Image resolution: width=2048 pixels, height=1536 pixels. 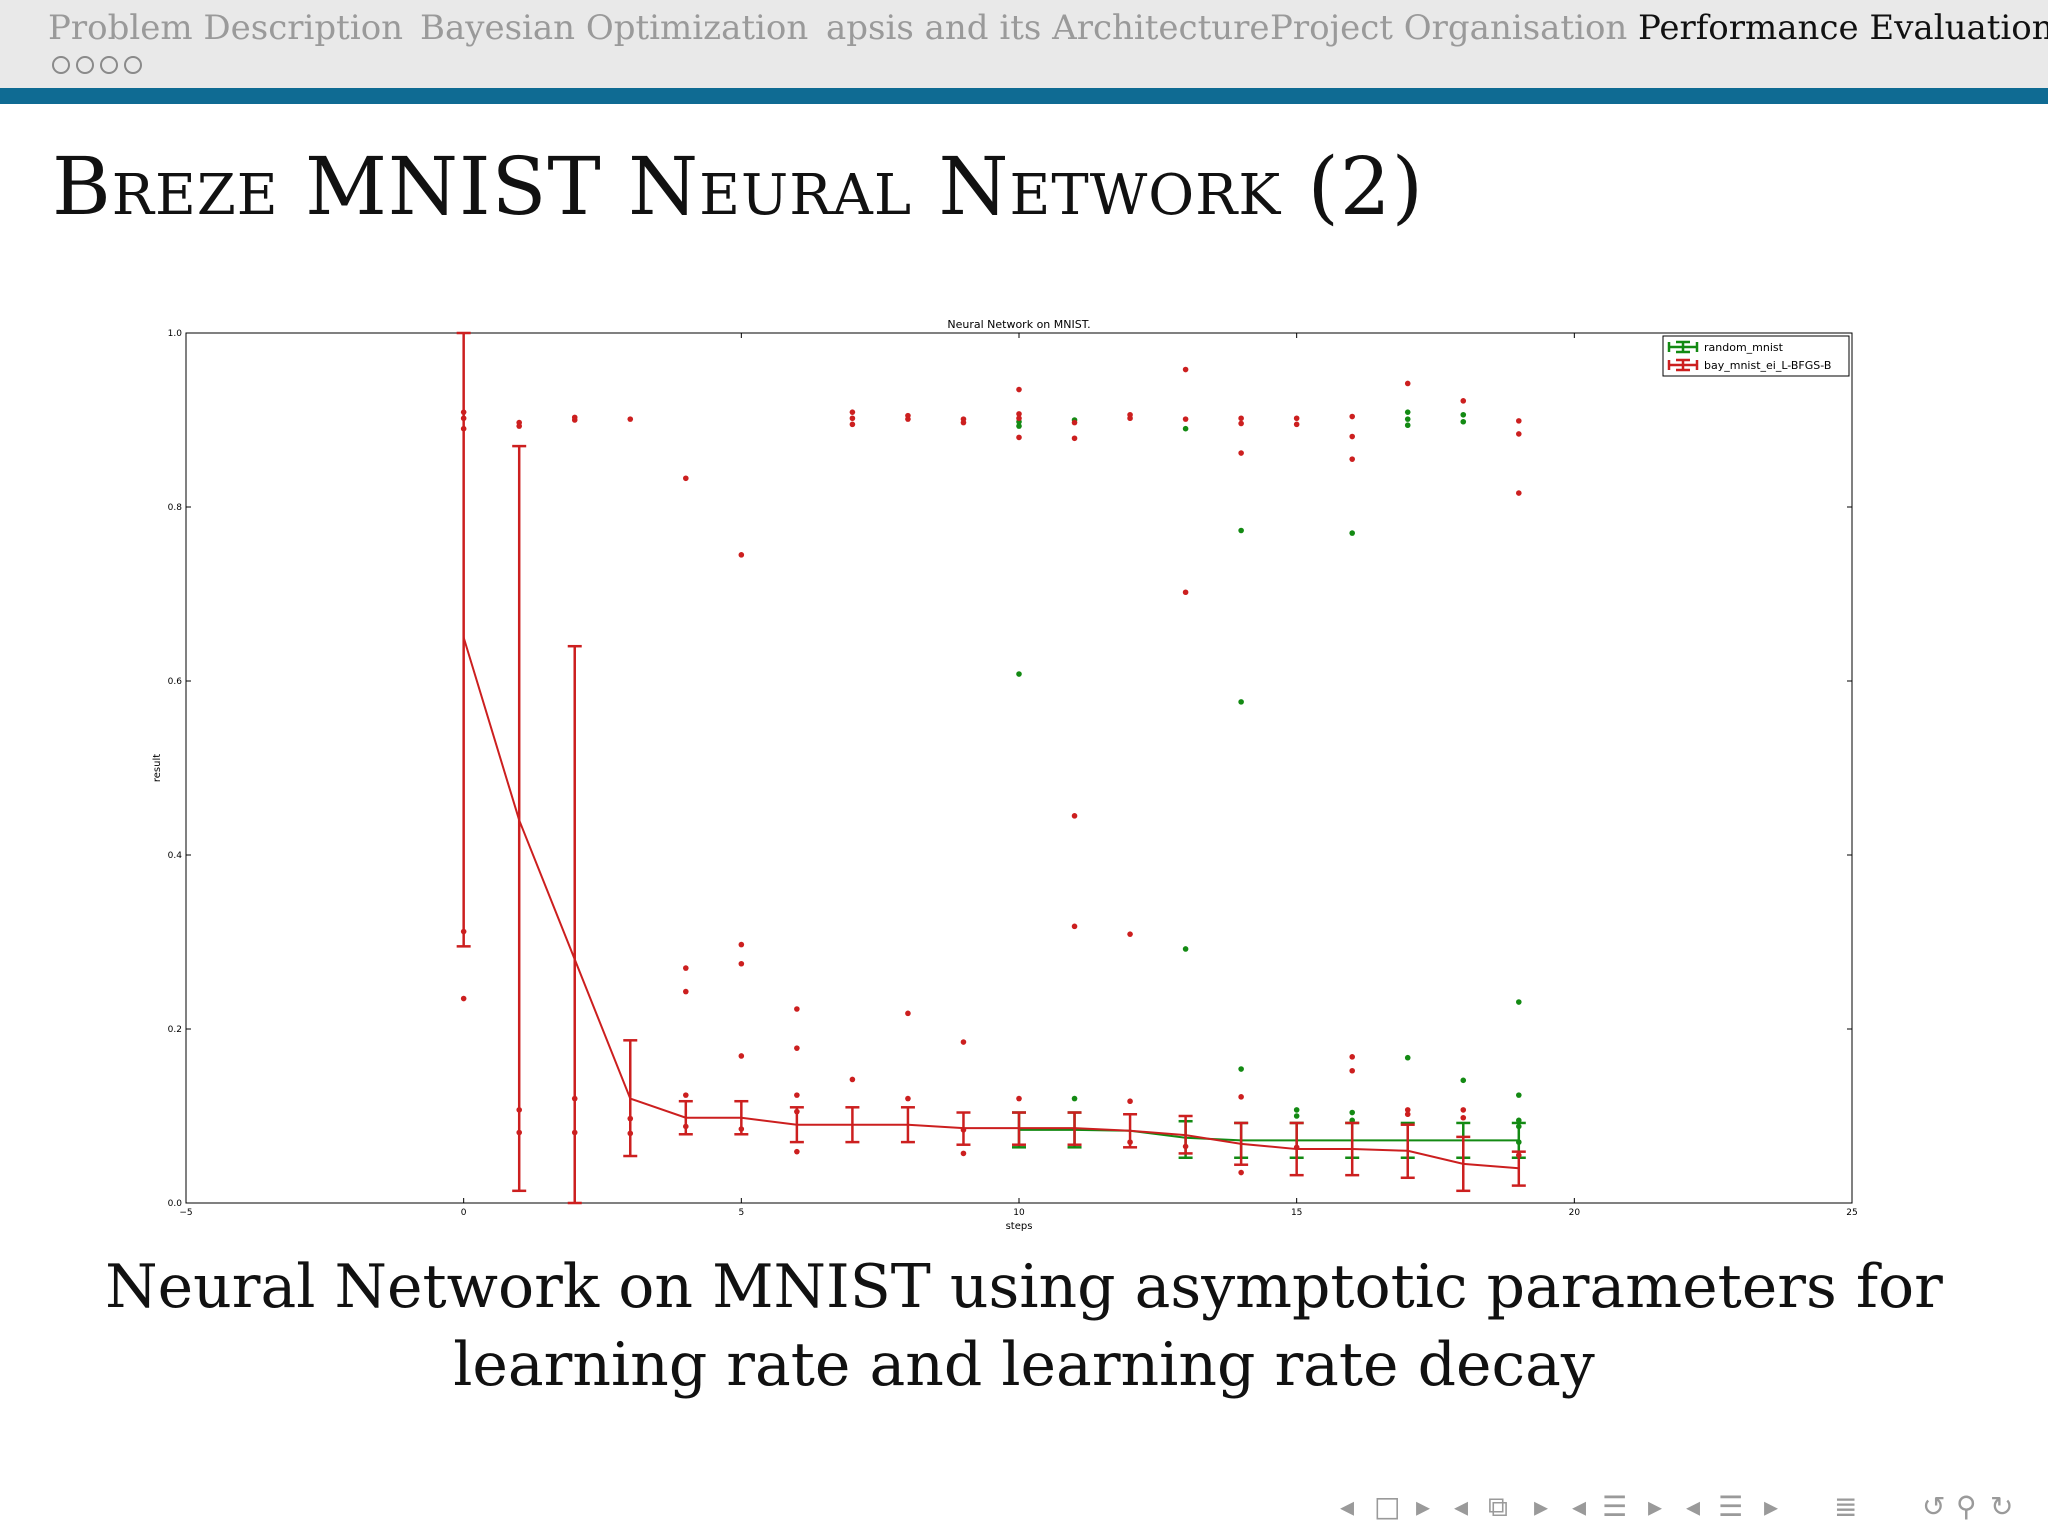 I want to click on frame-icon: □, so click(x=1387, y=1506).